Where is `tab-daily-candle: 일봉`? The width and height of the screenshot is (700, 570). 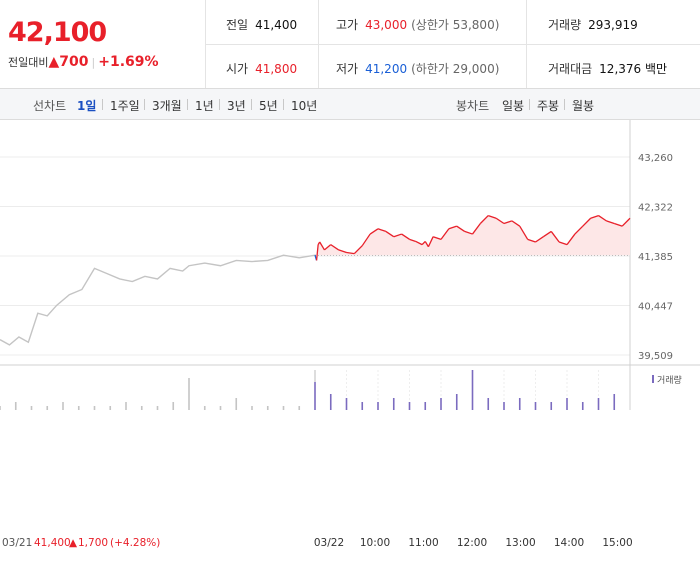
tab-daily-candle: 일봉 is located at coordinates (513, 106).